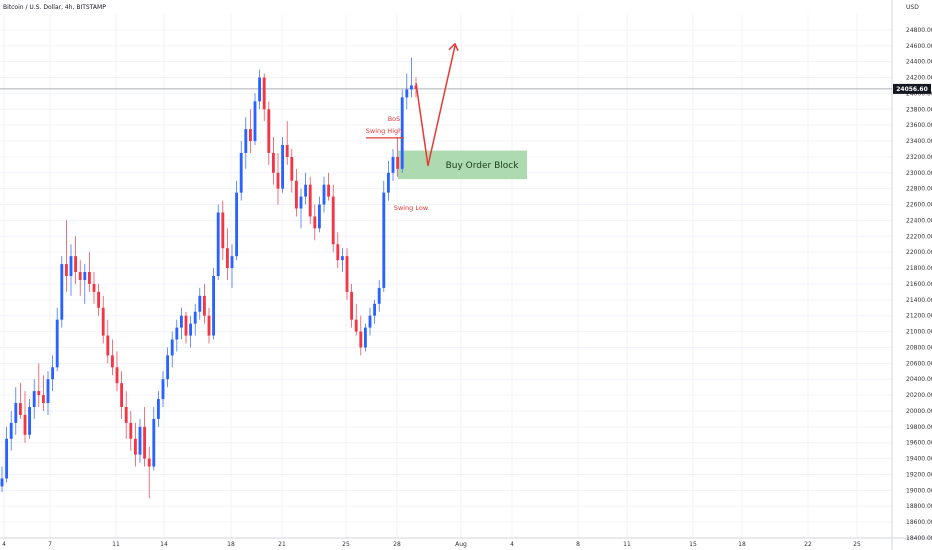 Image resolution: width=932 pixels, height=550 pixels. Describe the element at coordinates (912, 88) in the screenshot. I see `last-price-tag` at that location.